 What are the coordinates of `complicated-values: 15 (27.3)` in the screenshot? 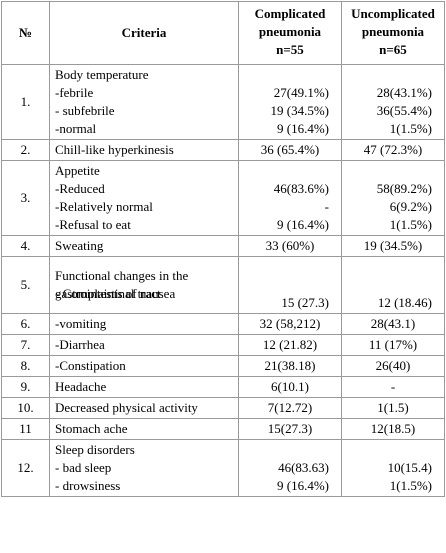 It's located at (290, 285).